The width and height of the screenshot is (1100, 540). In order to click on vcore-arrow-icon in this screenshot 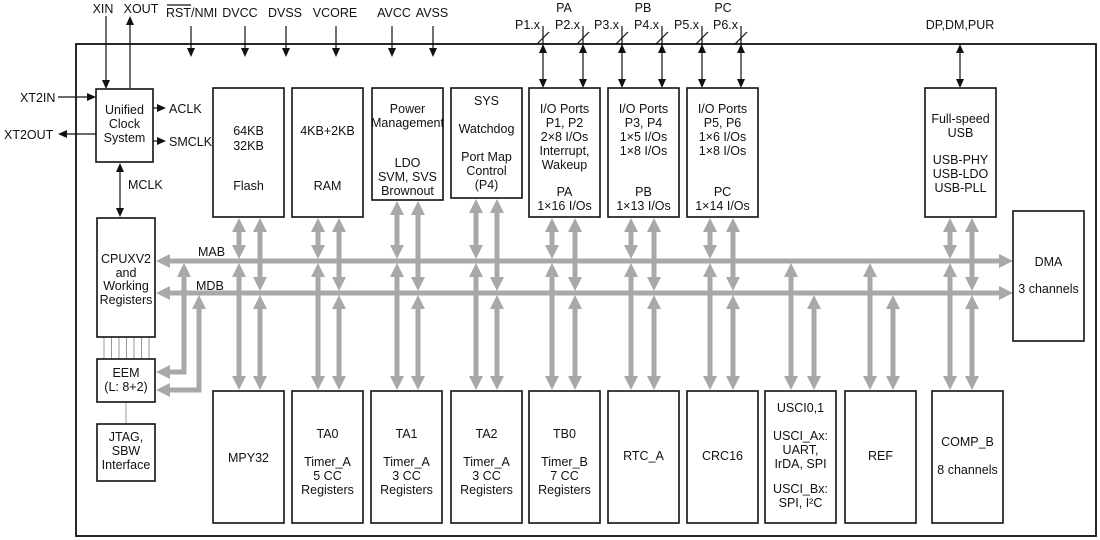, I will do `click(336, 52)`.